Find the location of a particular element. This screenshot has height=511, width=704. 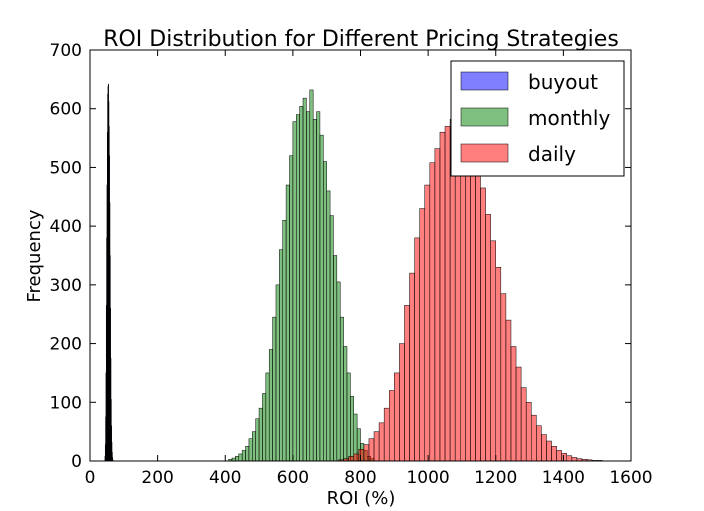

y-tick-label: 500 is located at coordinates (66, 168).